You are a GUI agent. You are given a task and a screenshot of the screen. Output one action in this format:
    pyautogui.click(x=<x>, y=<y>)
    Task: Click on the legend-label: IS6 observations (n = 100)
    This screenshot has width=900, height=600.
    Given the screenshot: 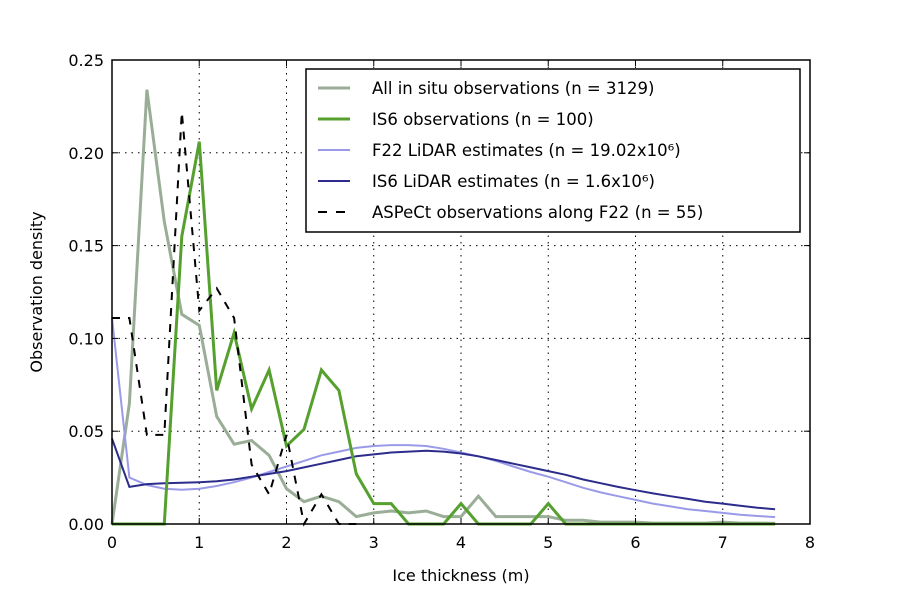 What is the action you would take?
    pyautogui.click(x=483, y=119)
    